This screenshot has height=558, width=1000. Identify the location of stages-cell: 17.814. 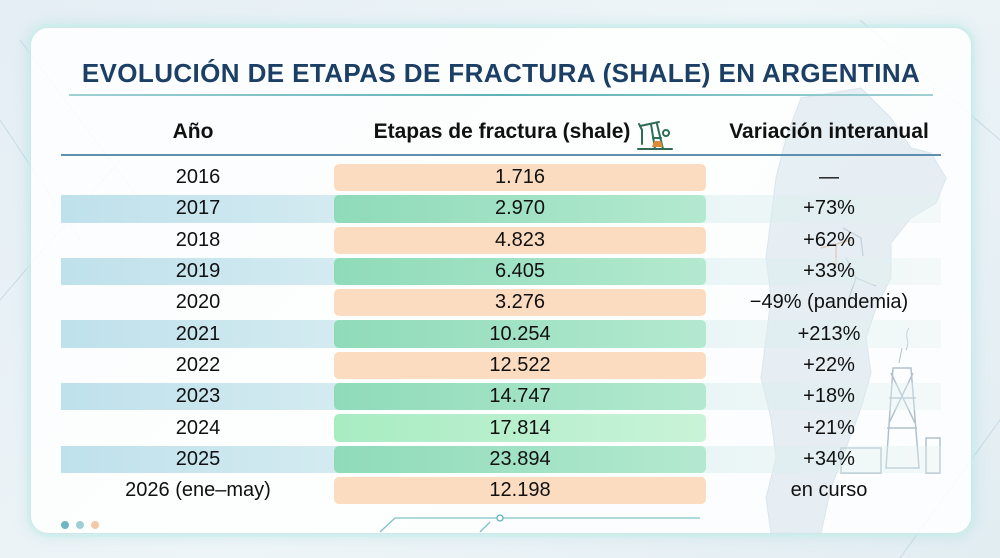
(520, 428).